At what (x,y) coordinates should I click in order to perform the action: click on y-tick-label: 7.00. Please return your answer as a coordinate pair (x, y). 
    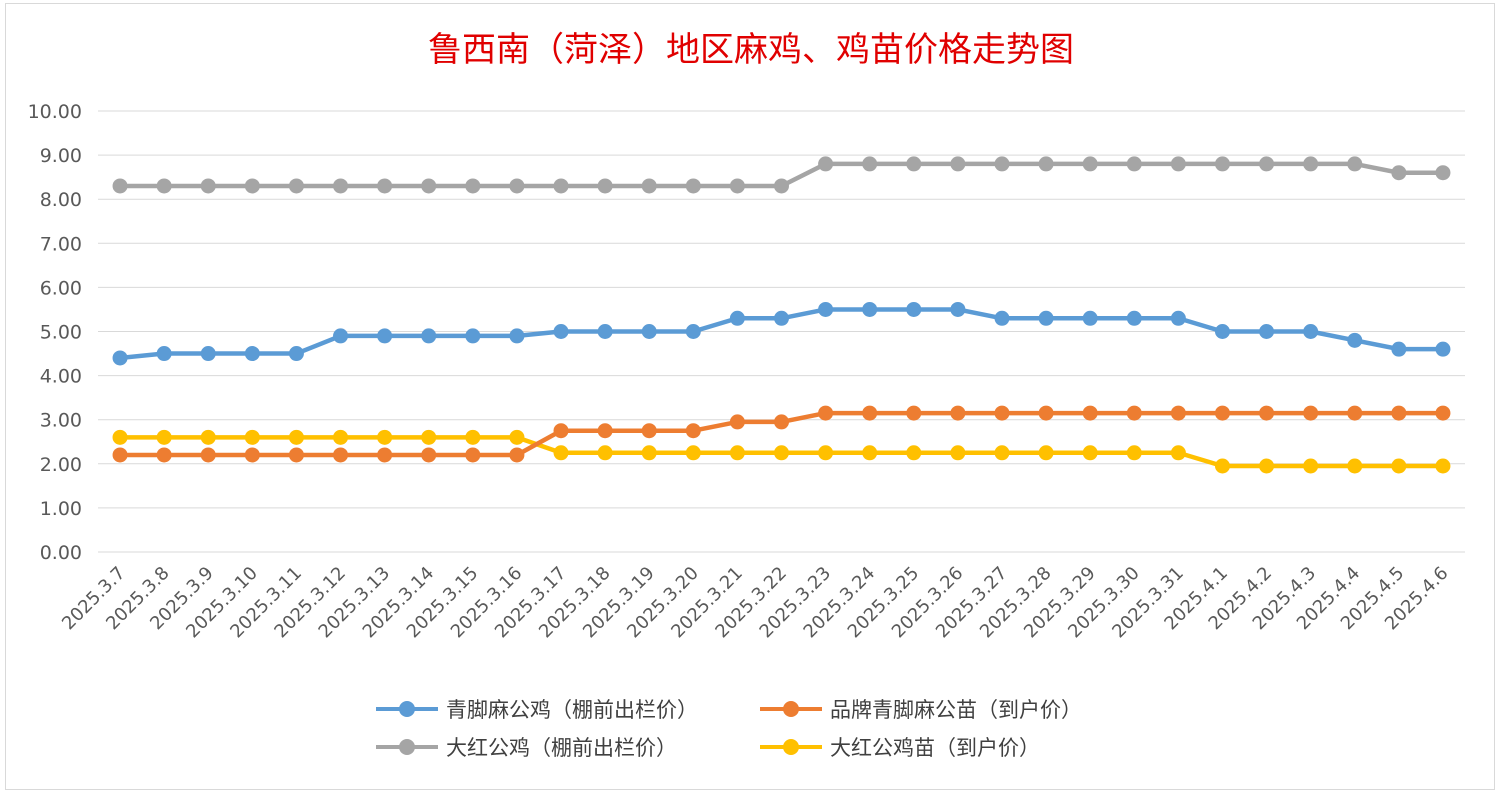
    Looking at the image, I should click on (61, 244).